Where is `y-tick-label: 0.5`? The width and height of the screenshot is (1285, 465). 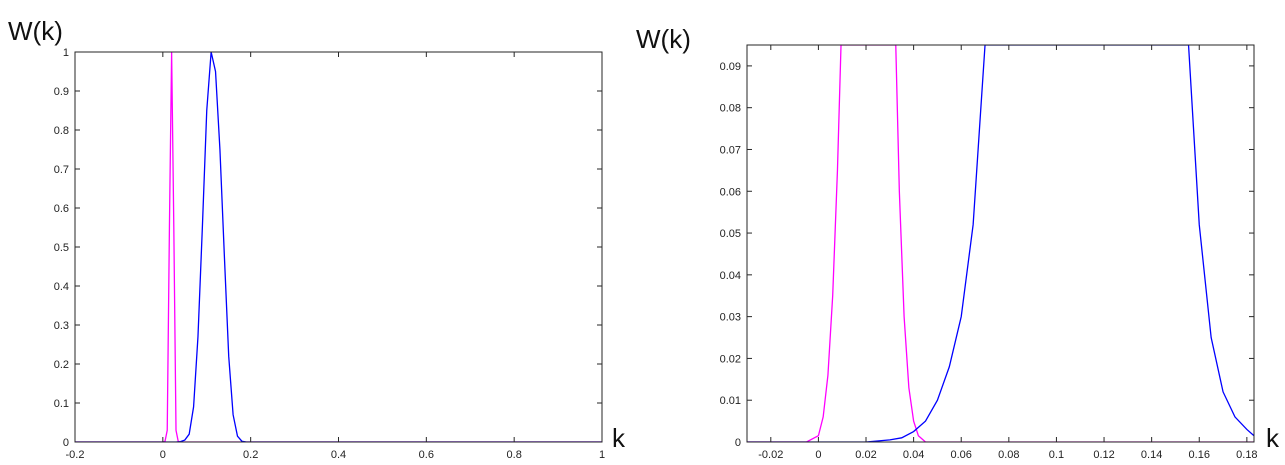
y-tick-label: 0.5 is located at coordinates (61, 248).